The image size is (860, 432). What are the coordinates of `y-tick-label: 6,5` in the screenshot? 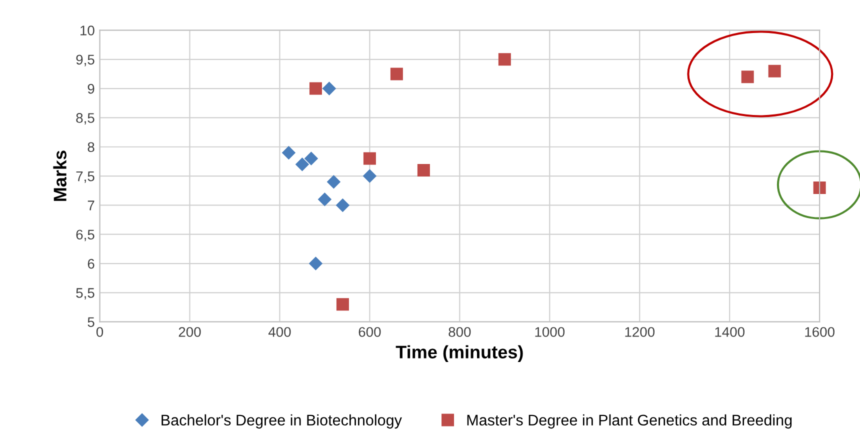 It's located at (85, 236).